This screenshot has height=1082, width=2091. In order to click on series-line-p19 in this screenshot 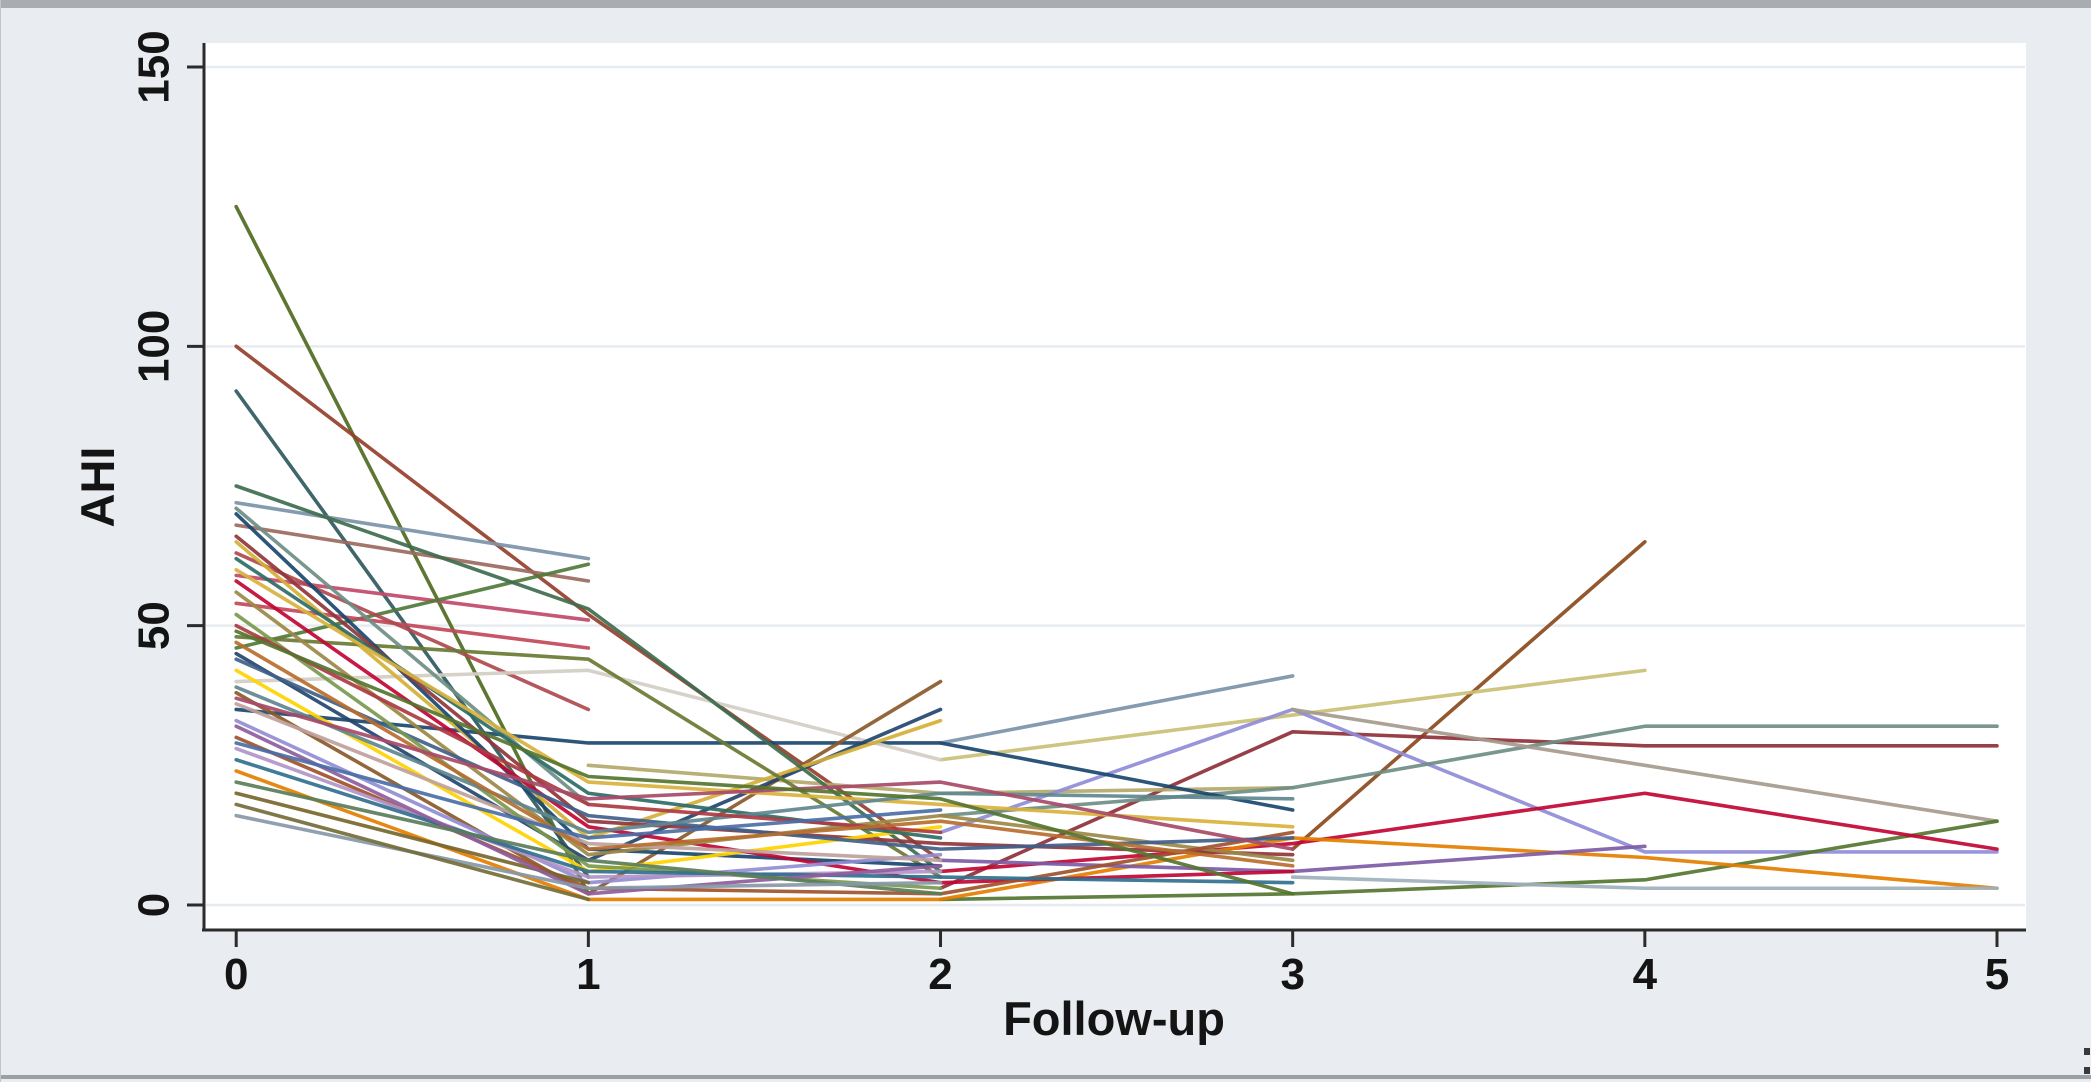, I will do `click(412, 553)`.